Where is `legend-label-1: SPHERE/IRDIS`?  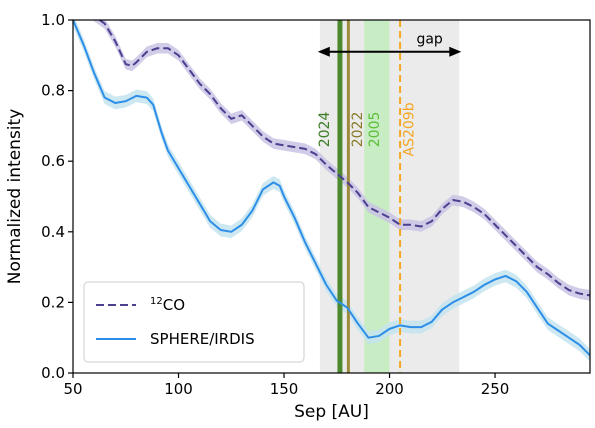 legend-label-1: SPHERE/IRDIS is located at coordinates (202, 339).